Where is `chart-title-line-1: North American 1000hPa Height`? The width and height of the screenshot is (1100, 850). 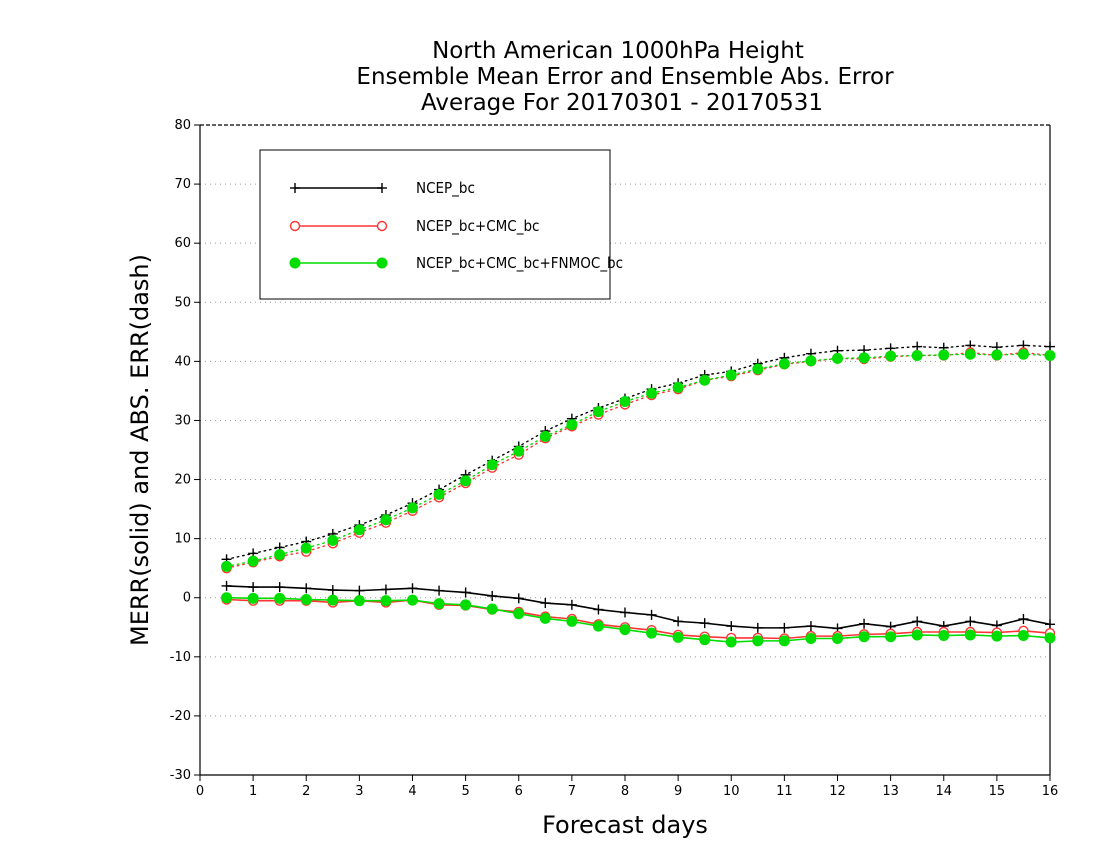 chart-title-line-1: North American 1000hPa Height is located at coordinates (618, 51).